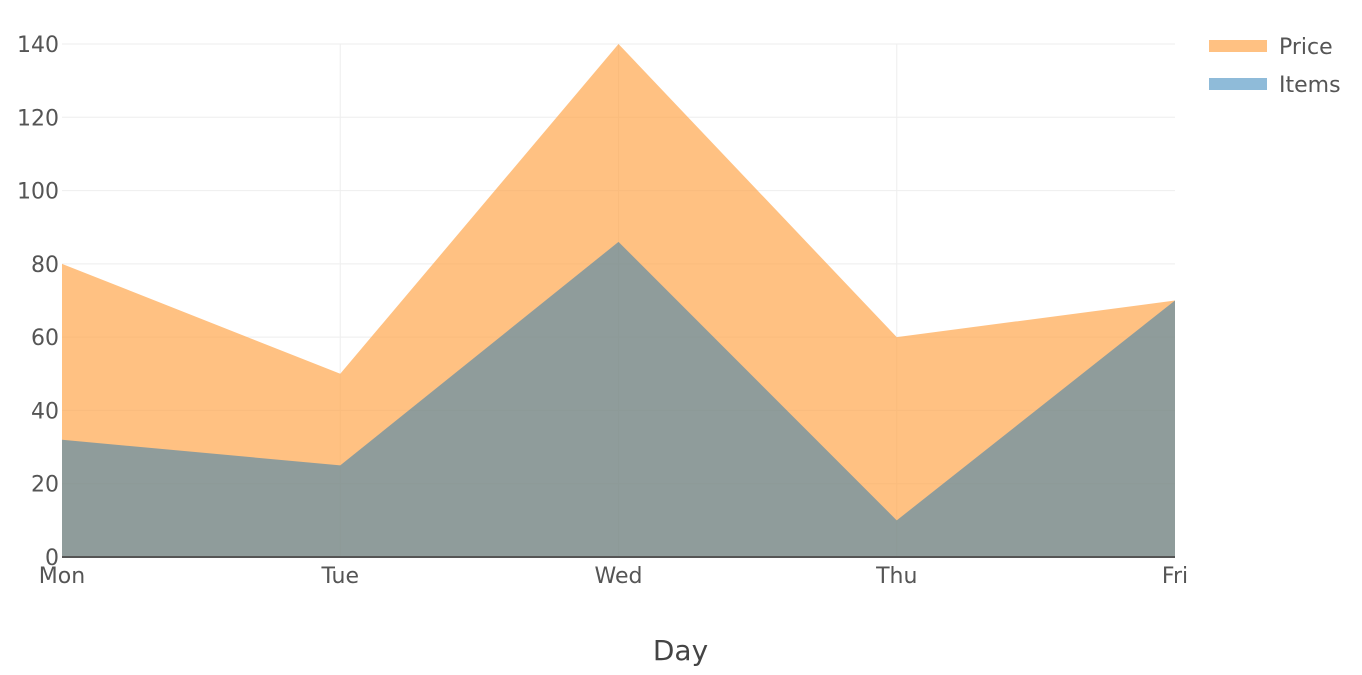 This screenshot has height=675, width=1362. What do you see at coordinates (45, 265) in the screenshot?
I see `y-tick-label: 80` at bounding box center [45, 265].